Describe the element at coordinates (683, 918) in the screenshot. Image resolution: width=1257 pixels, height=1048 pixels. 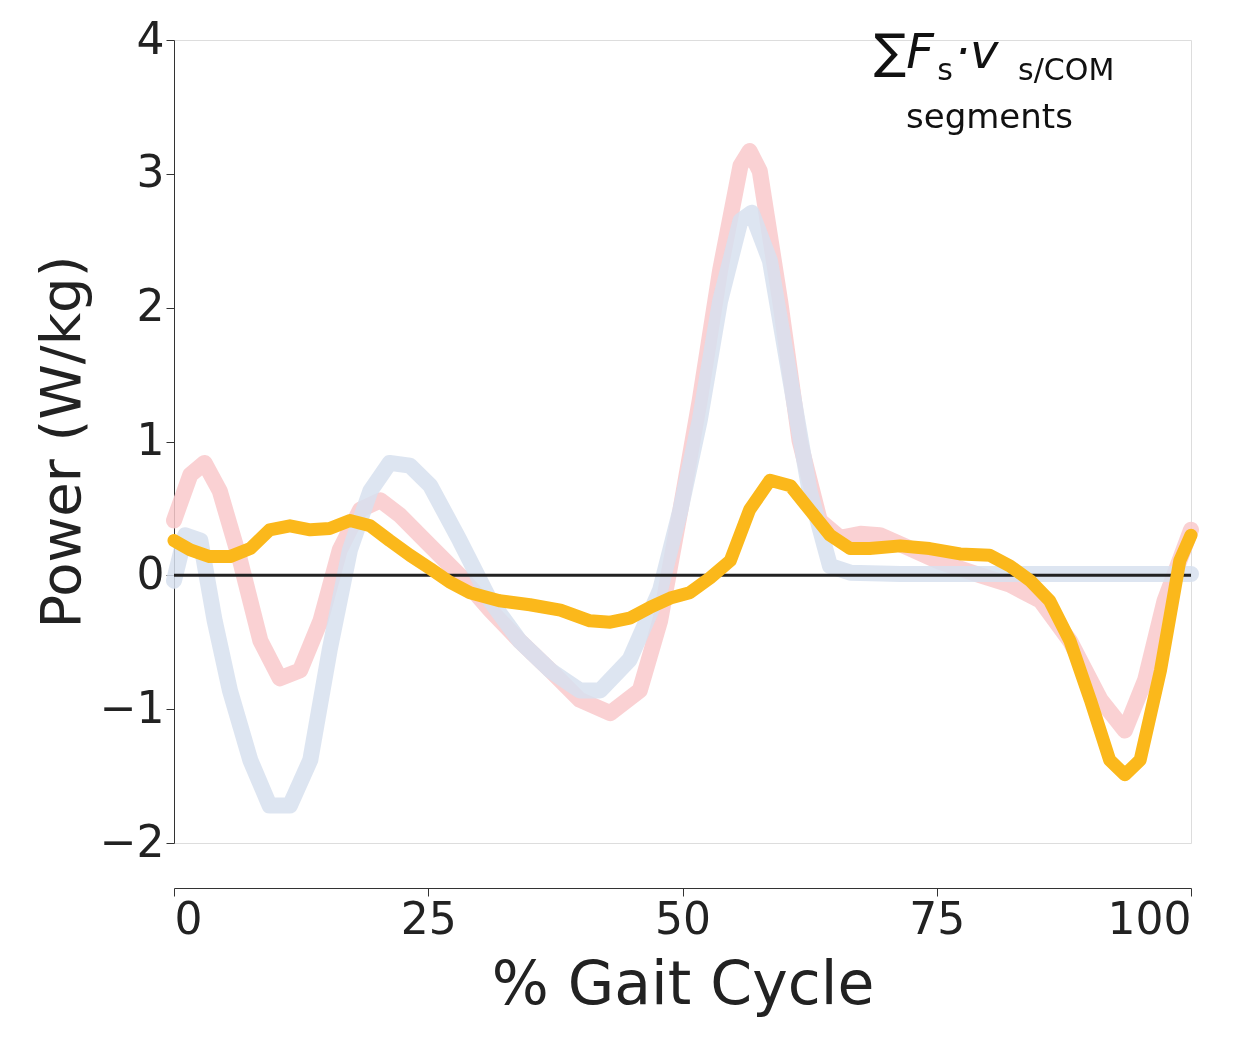
I see `x-tick-label: 50` at that location.